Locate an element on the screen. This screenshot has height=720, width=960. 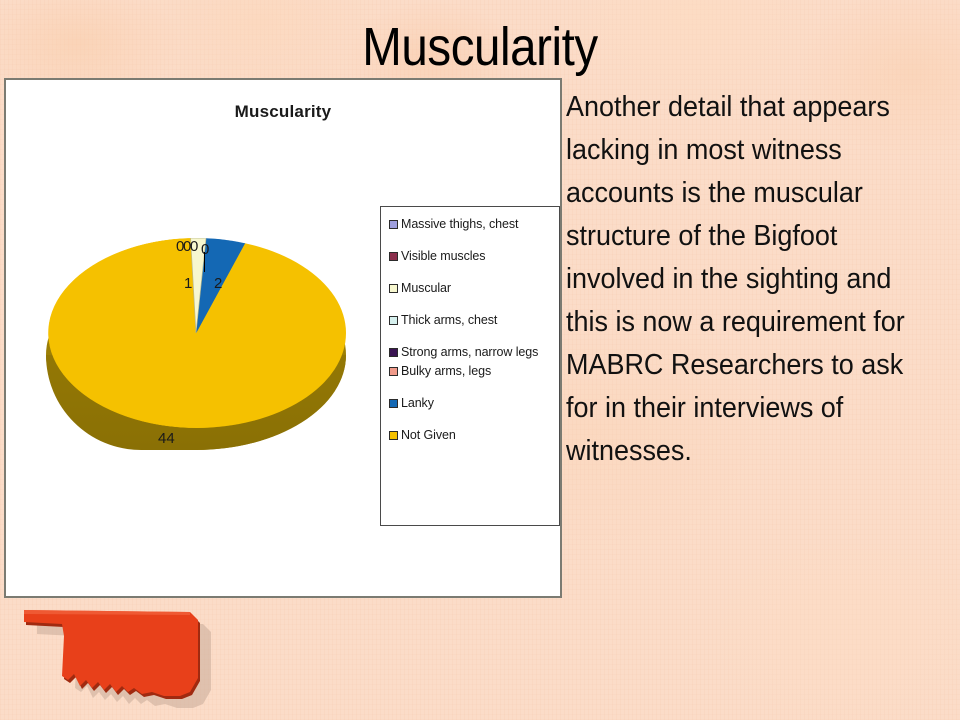
pie-label-not-given: 44 is located at coordinates (166, 438).